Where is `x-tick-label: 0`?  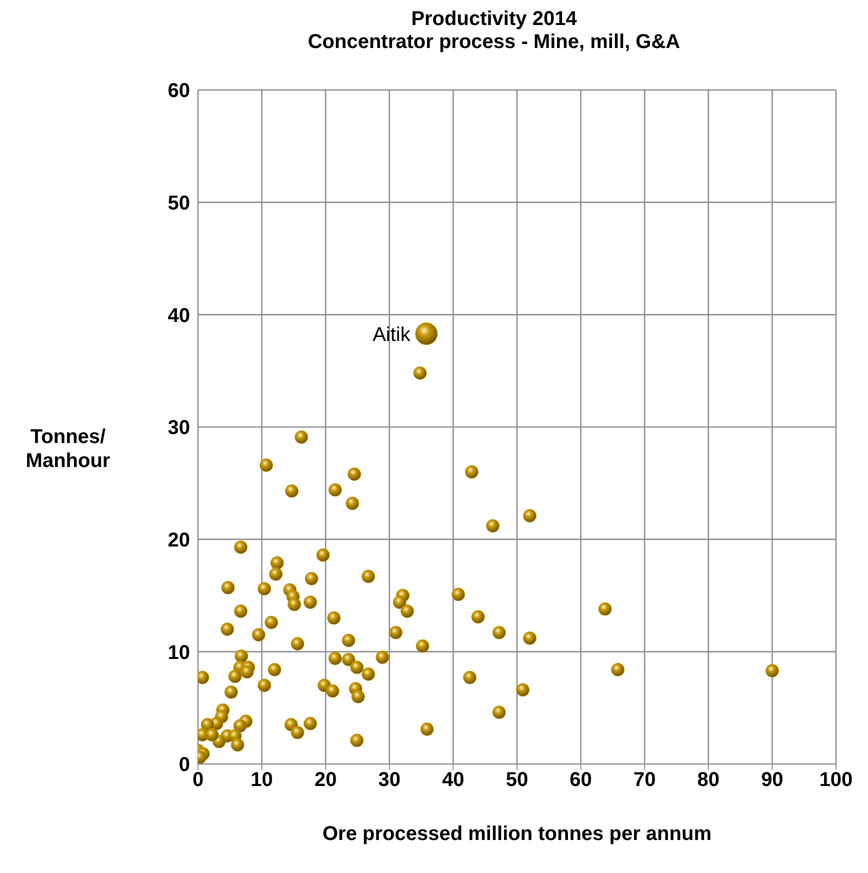
x-tick-label: 0 is located at coordinates (198, 780).